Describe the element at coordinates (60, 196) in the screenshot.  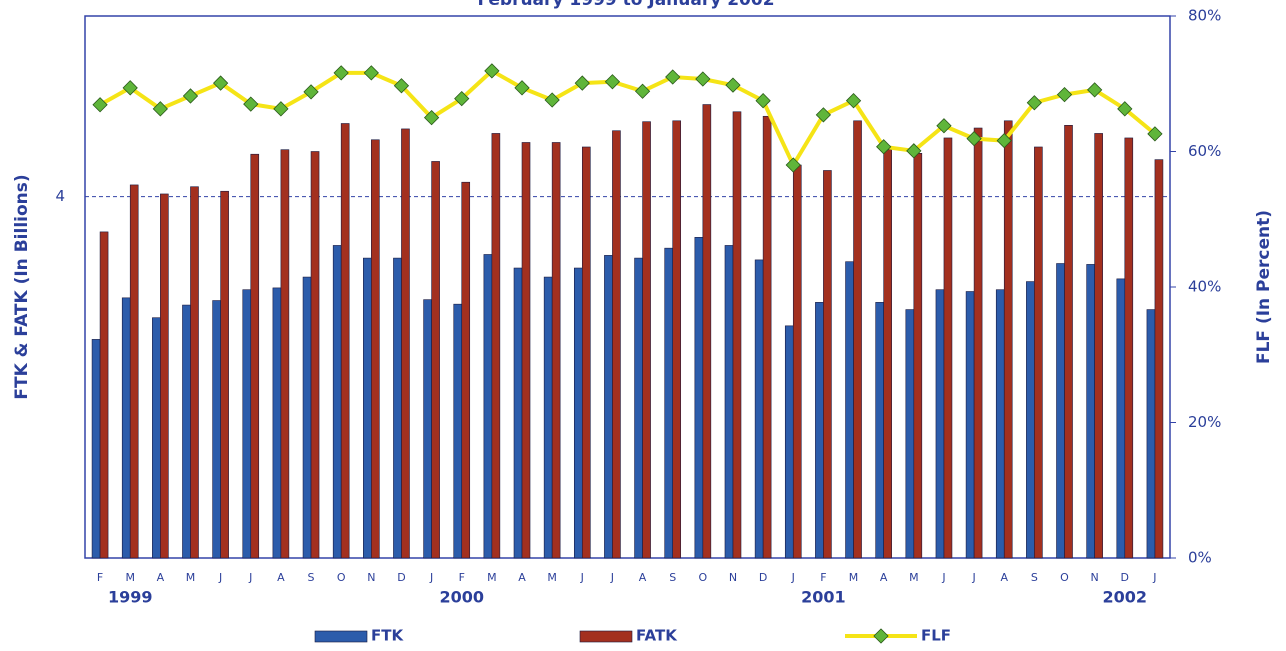
I see `y-tick-label: 4` at that location.